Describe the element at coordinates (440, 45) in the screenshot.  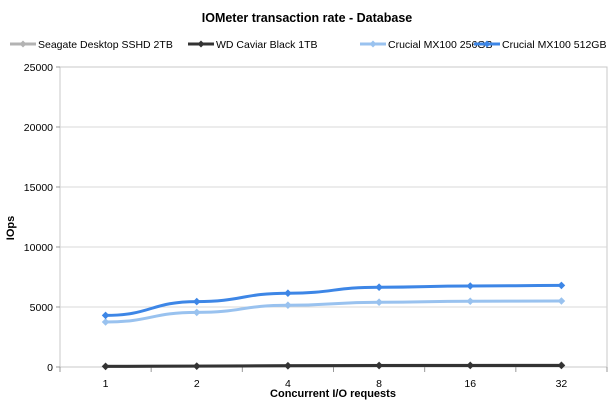
I see `legend-label: Crucial MX100 256GB` at that location.